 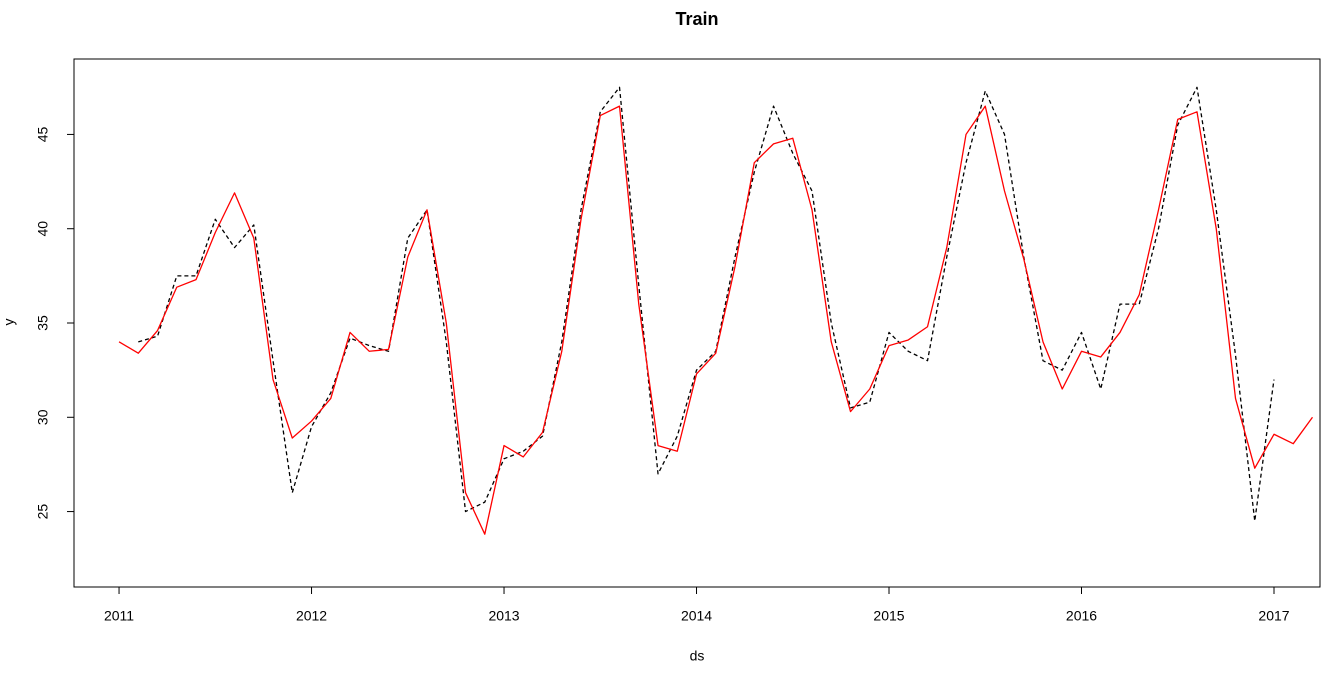 What do you see at coordinates (696, 616) in the screenshot?
I see `x-tick-label: 2014` at bounding box center [696, 616].